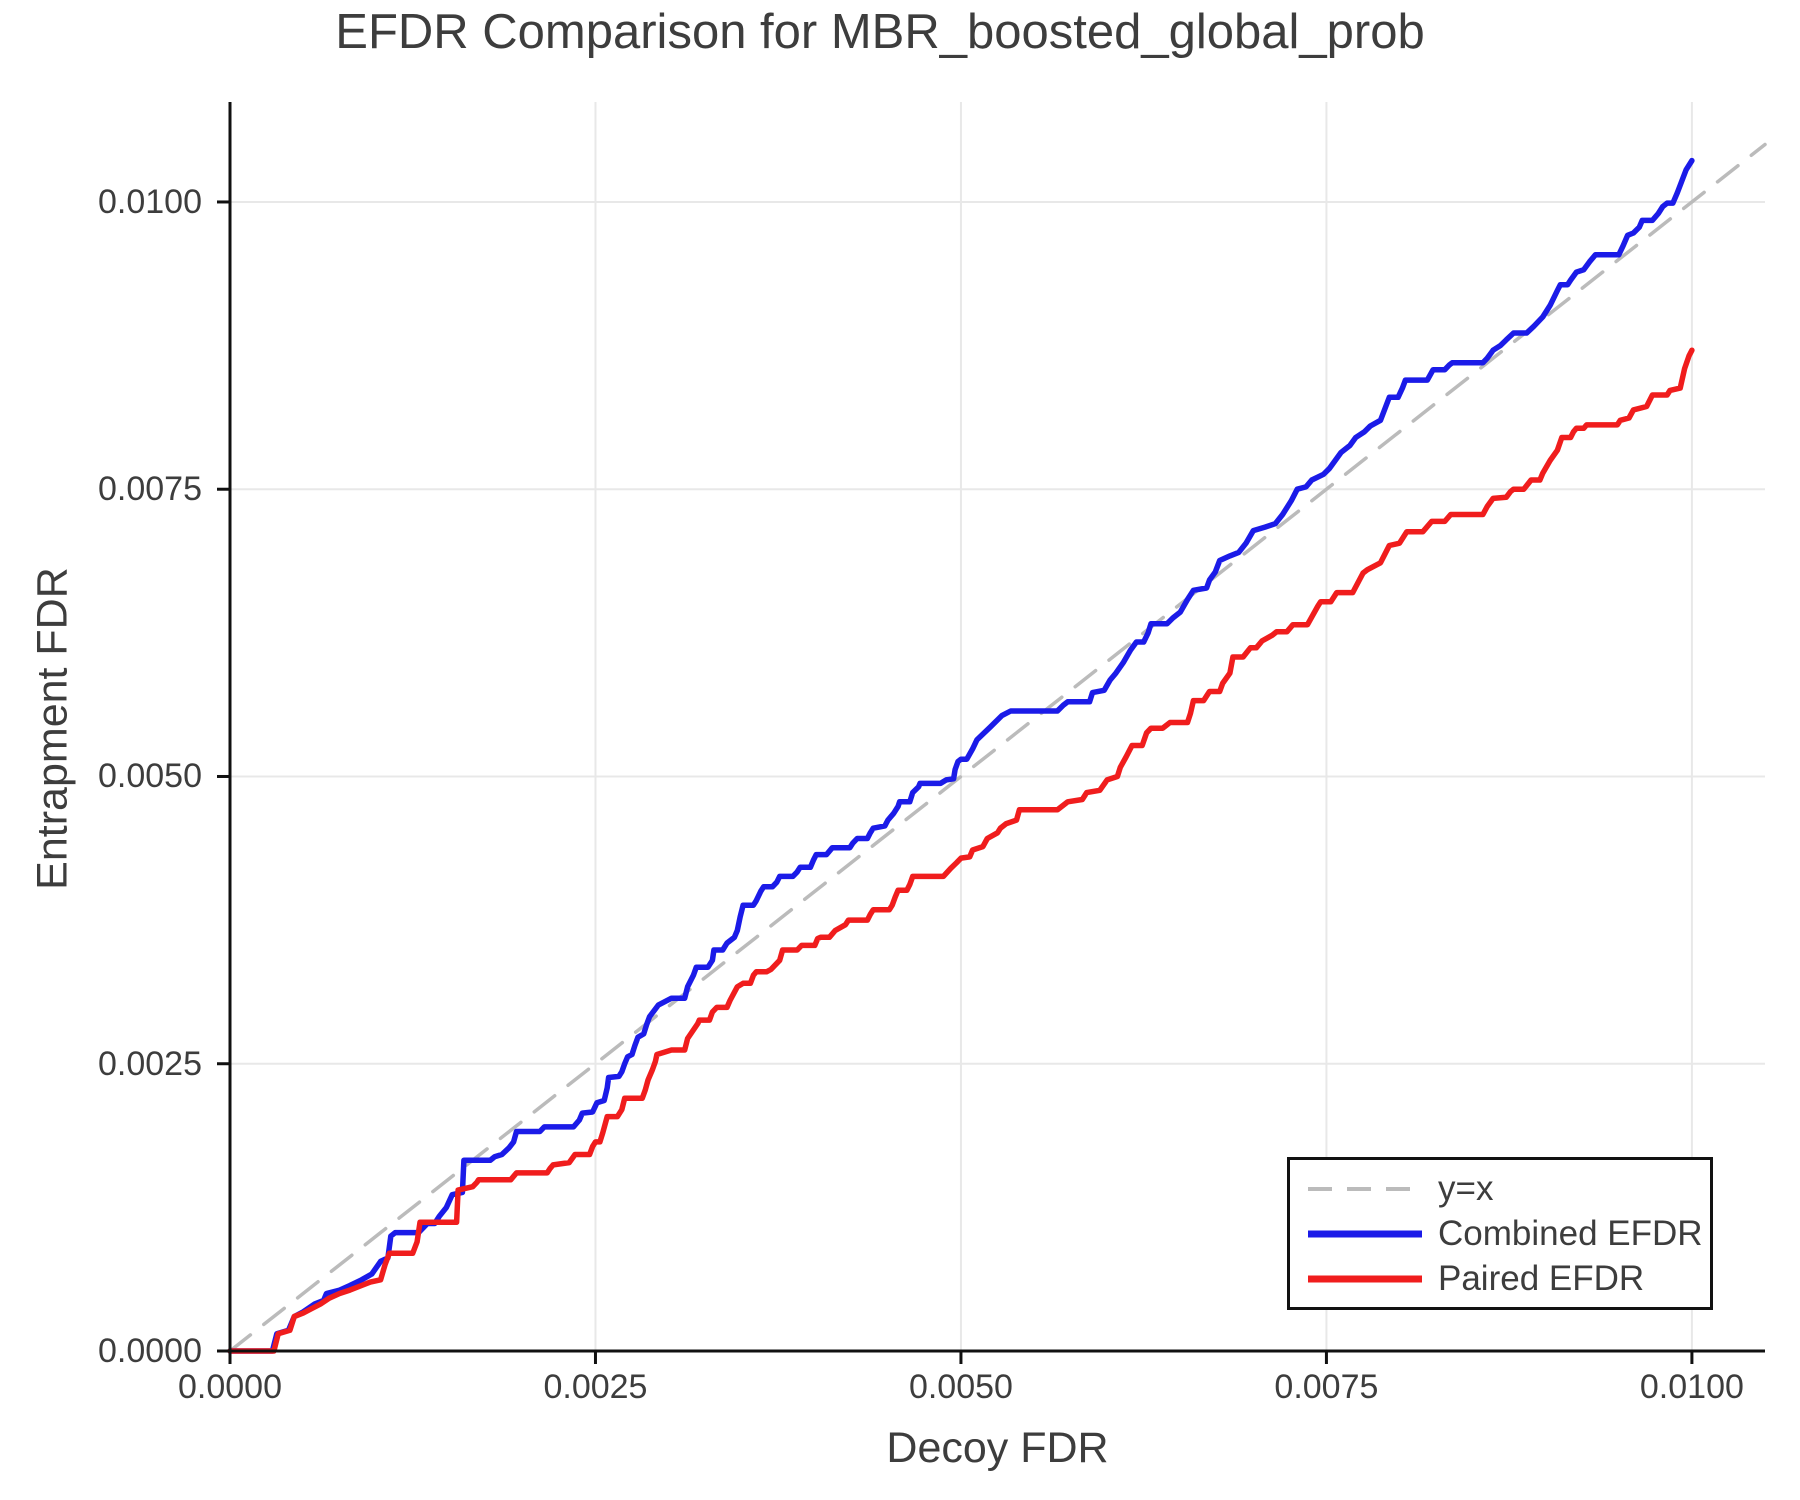  Describe the element at coordinates (1365, 1278) in the screenshot. I see `paired-efdr-line-sample-icon` at that location.